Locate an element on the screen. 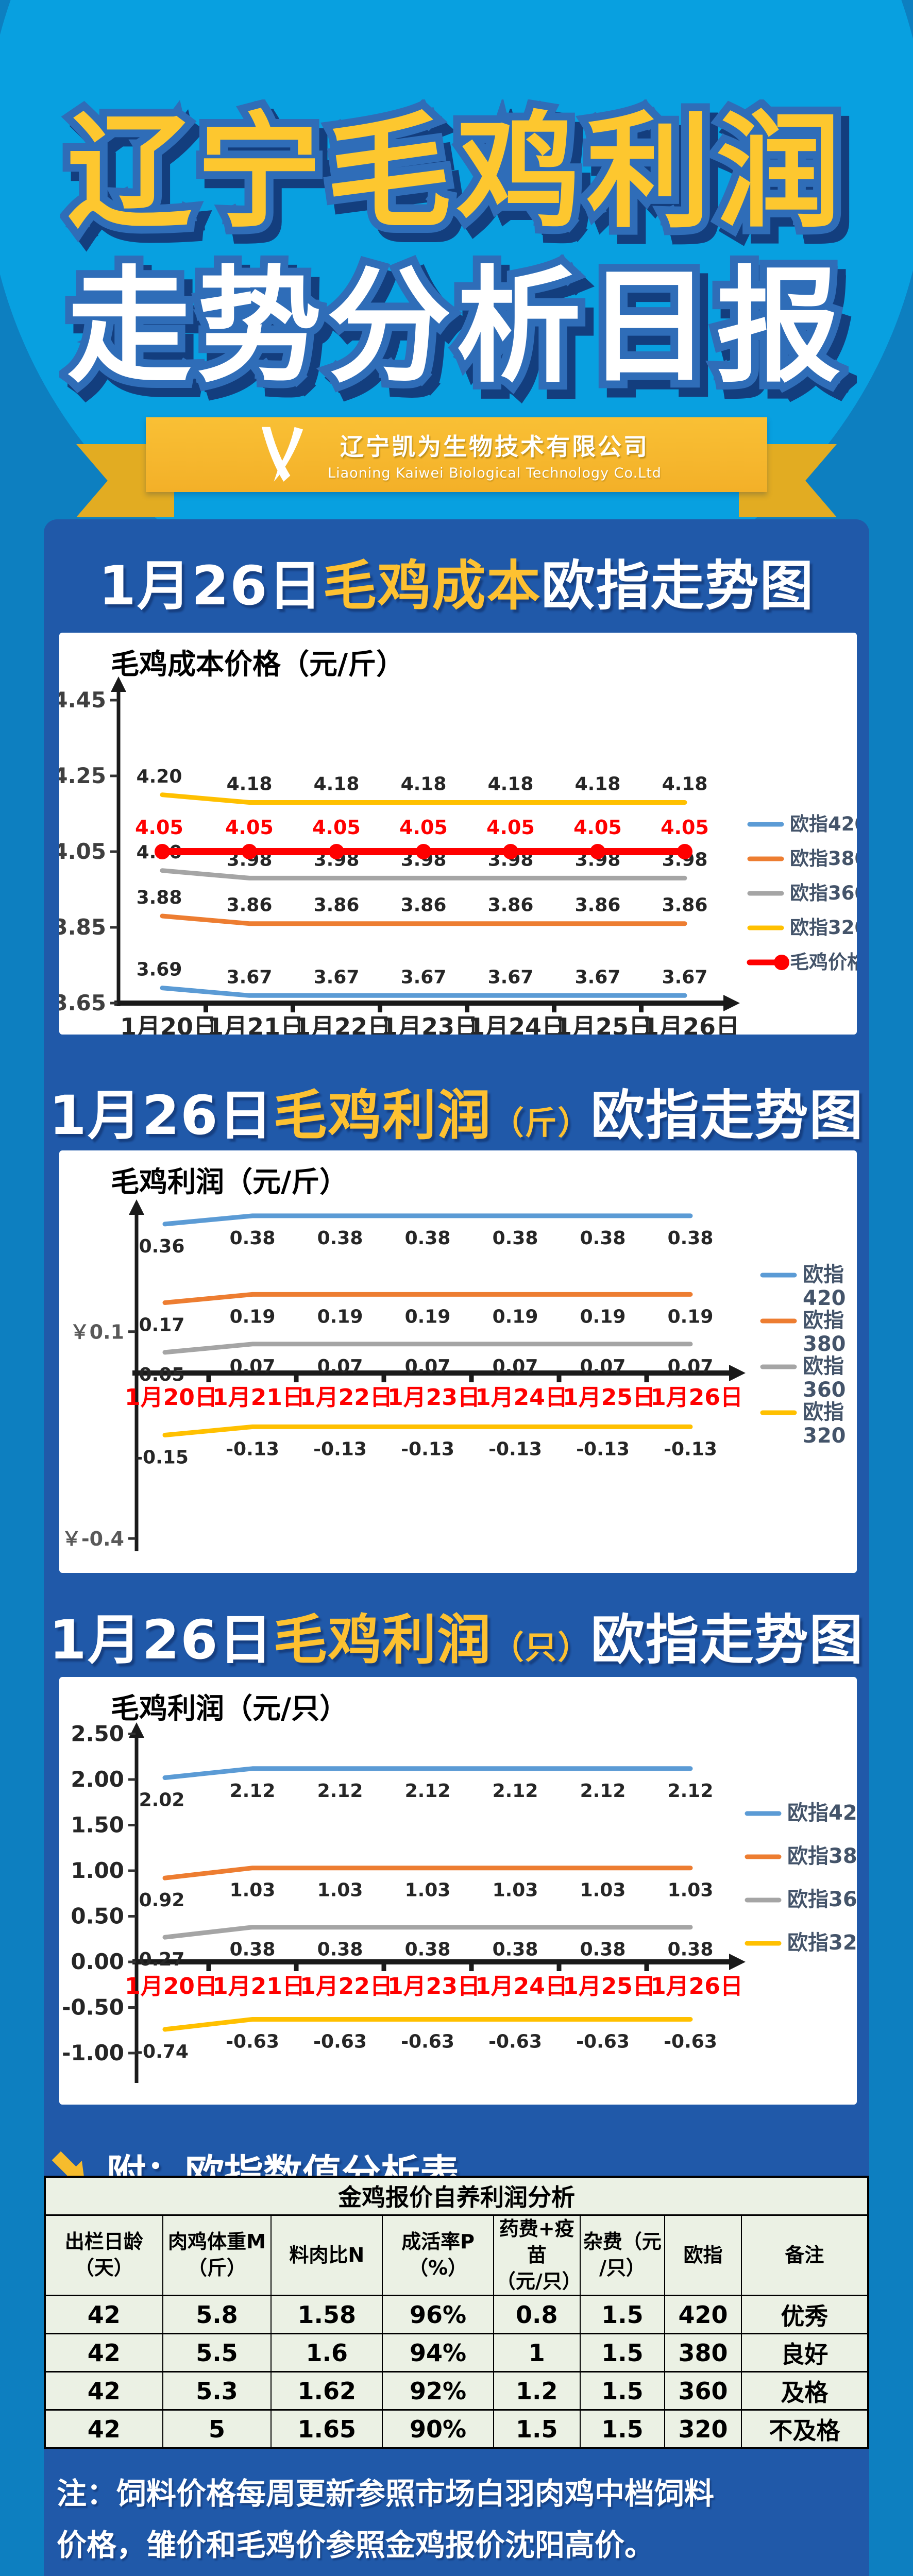 The height and width of the screenshot is (2576, 913). svg-text: 1.00 is located at coordinates (97, 1870).